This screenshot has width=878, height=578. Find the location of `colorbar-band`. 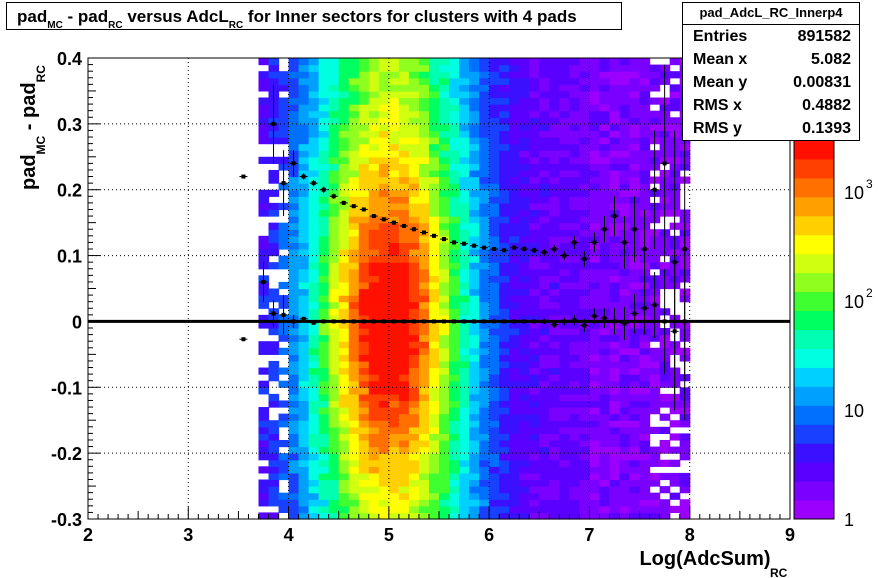

colorbar-band is located at coordinates (814, 396).